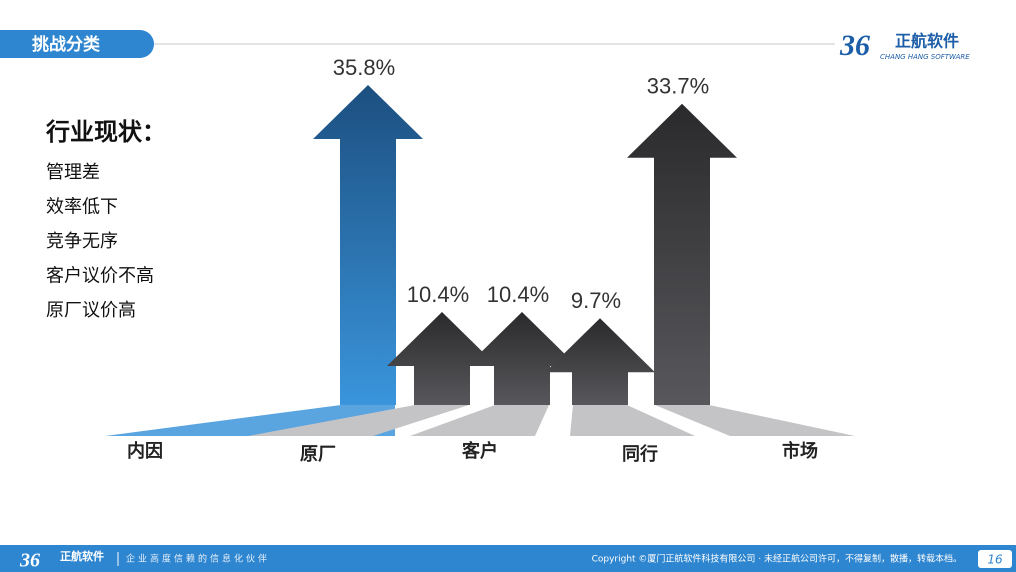  I want to click on page-number: 16, so click(995, 560).